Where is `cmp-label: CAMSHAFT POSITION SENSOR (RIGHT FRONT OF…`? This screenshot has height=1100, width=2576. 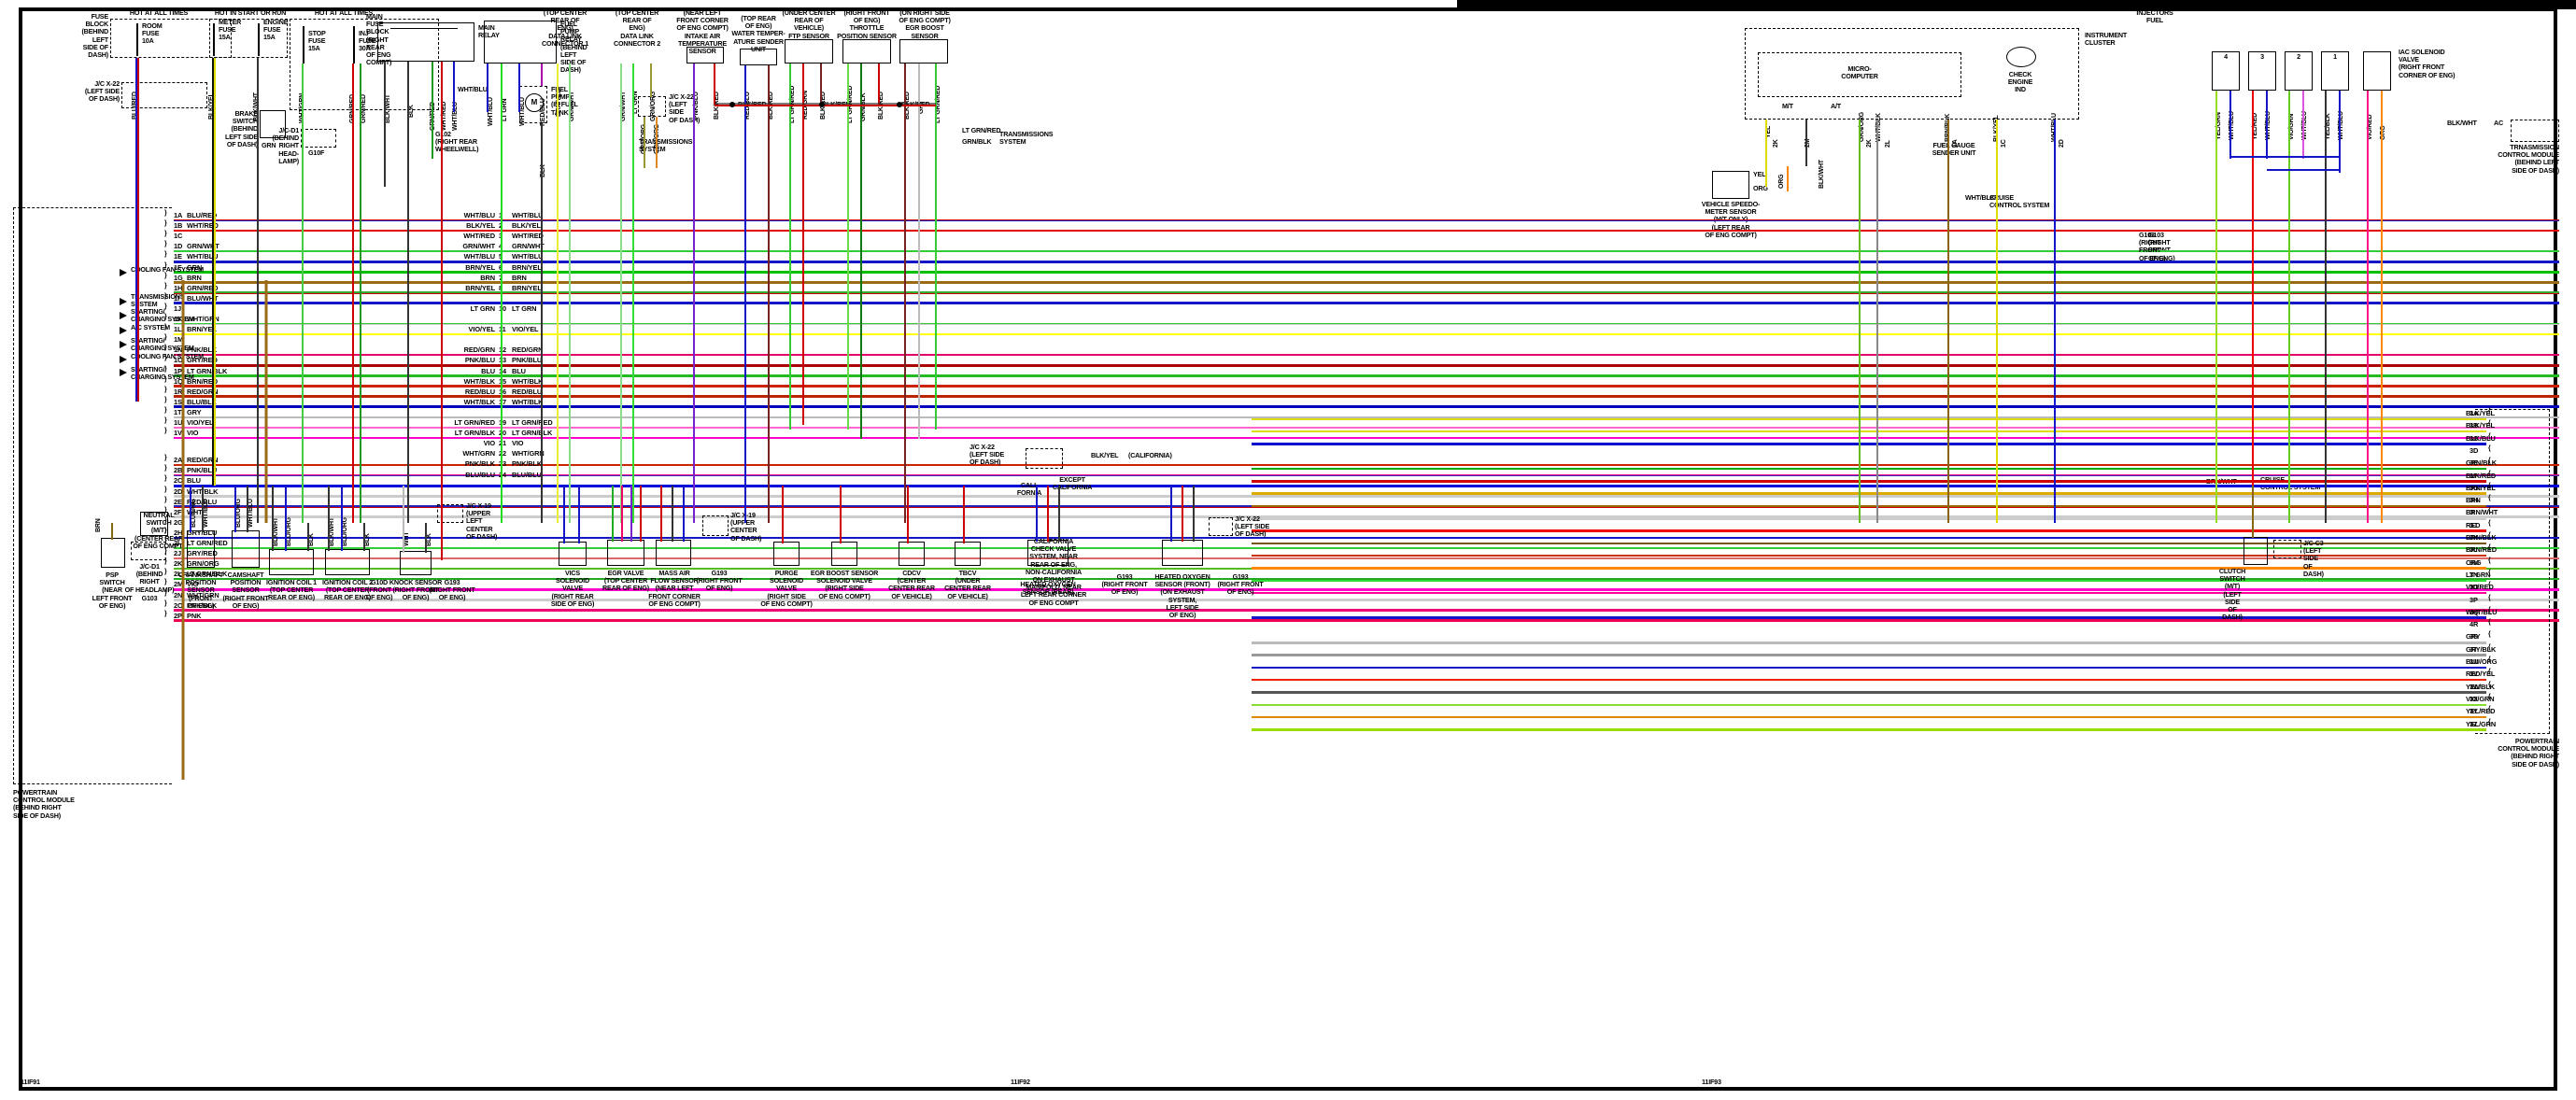
cmp-label: CAMSHAFT POSITION SENSOR (RIGHT FRONT OF… is located at coordinates (246, 590).